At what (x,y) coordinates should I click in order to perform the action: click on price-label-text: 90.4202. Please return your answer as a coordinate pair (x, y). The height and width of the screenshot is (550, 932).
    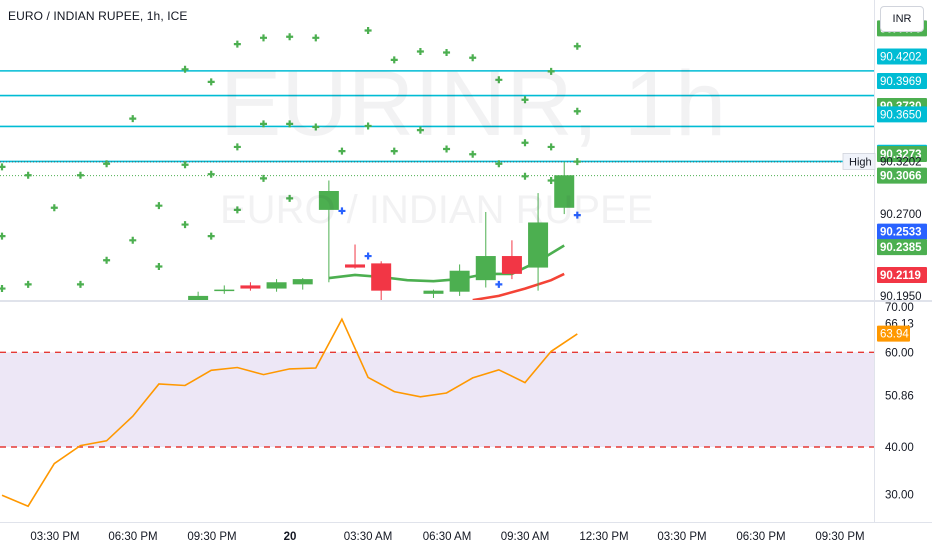
    Looking at the image, I should click on (901, 58).